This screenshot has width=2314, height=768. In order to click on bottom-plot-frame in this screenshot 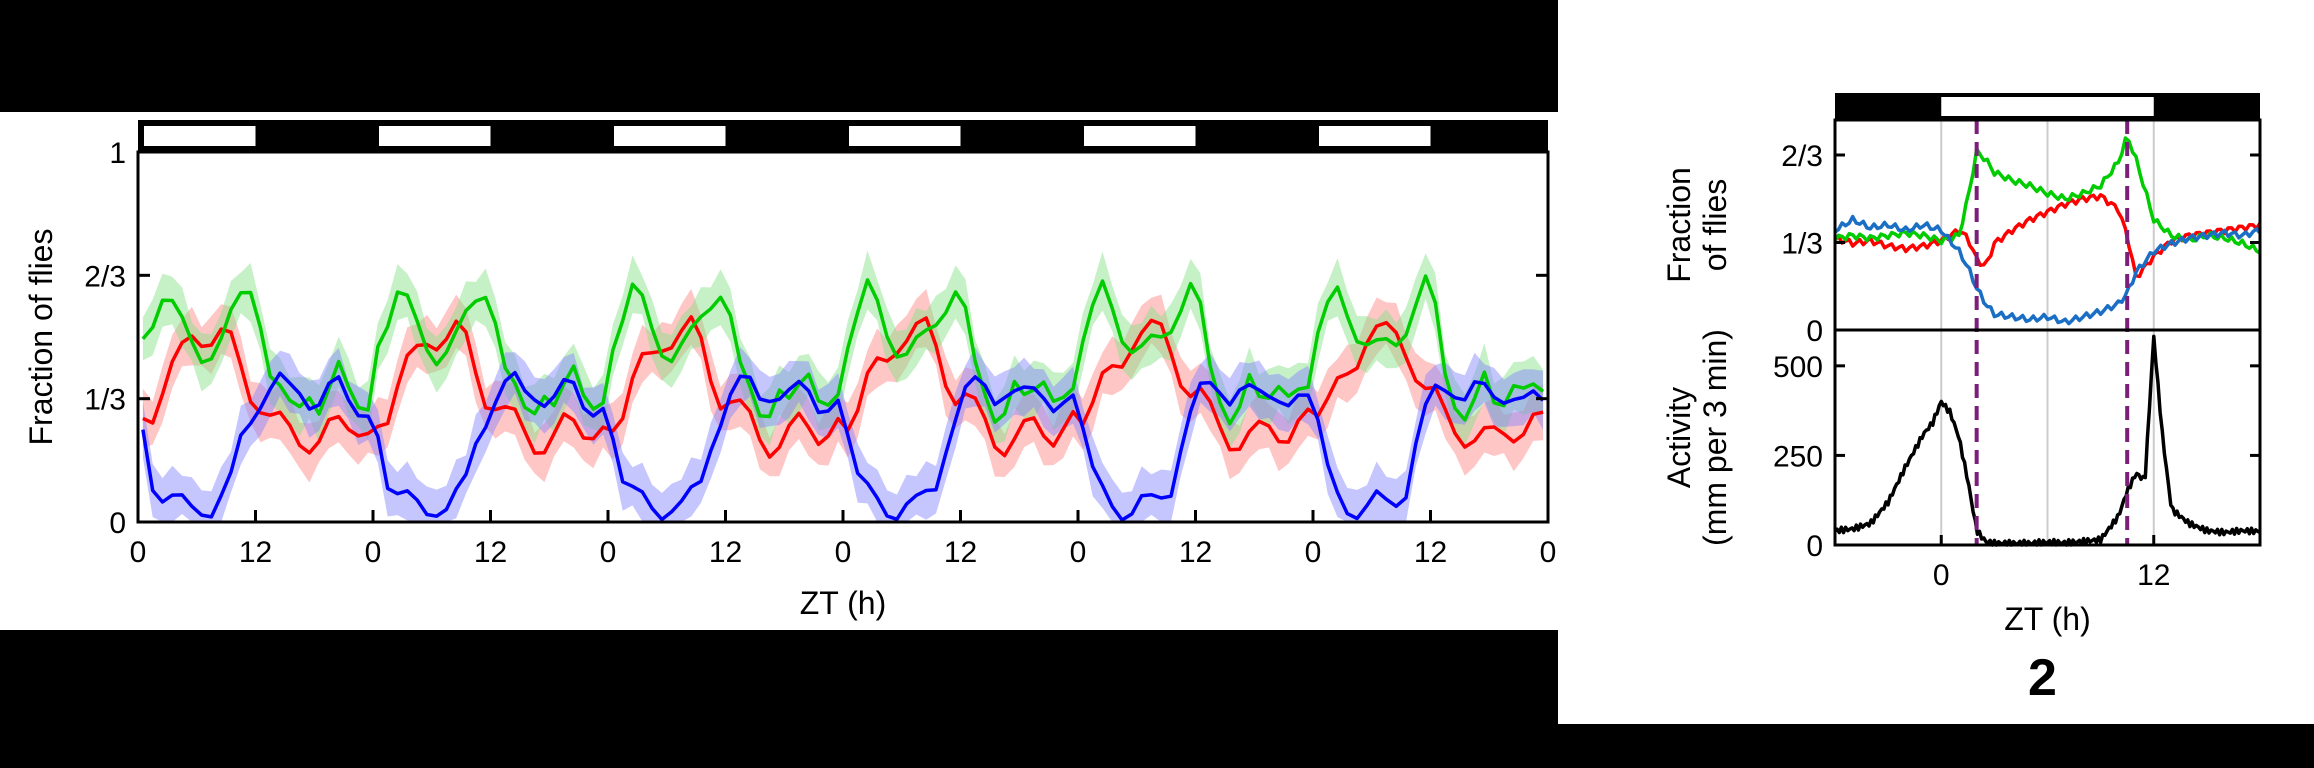, I will do `click(2047, 437)`.